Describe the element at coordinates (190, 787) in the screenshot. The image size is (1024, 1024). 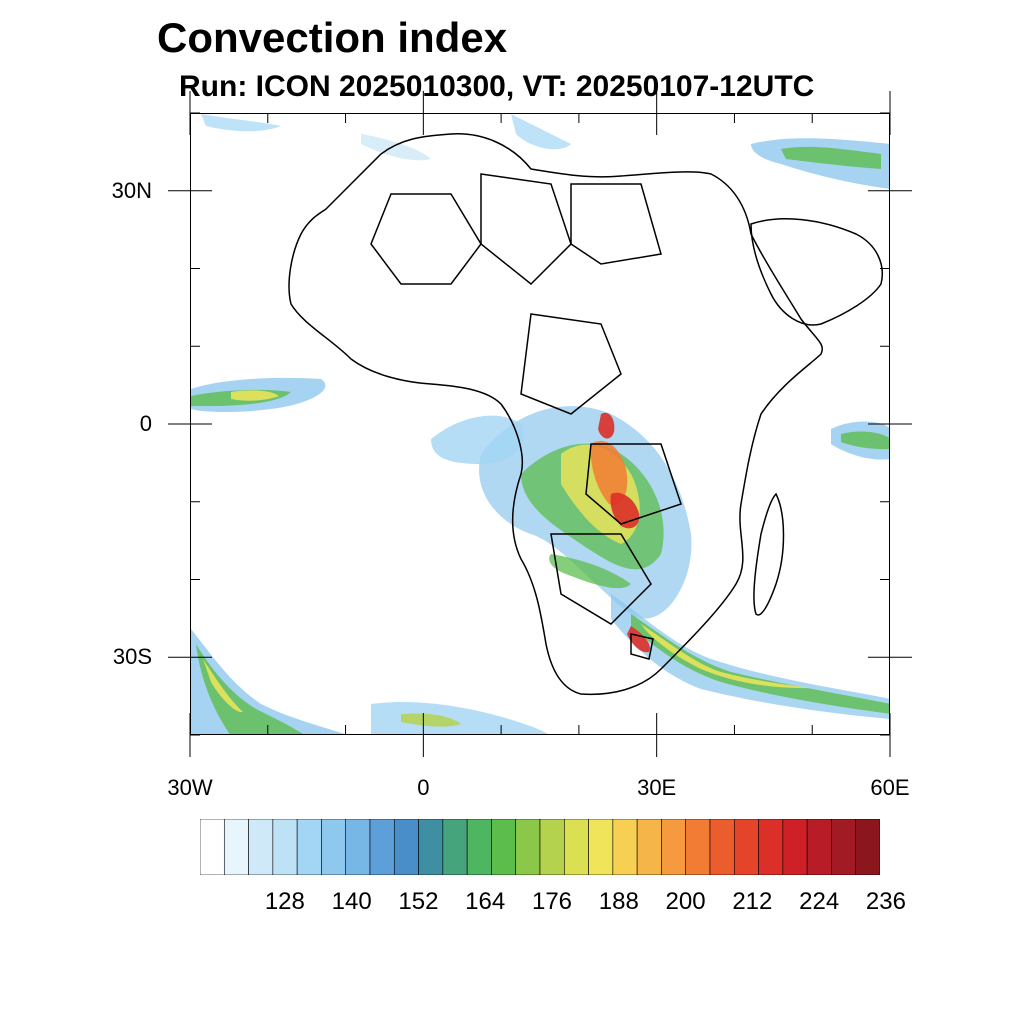
I see `longitude-label: 30W` at that location.